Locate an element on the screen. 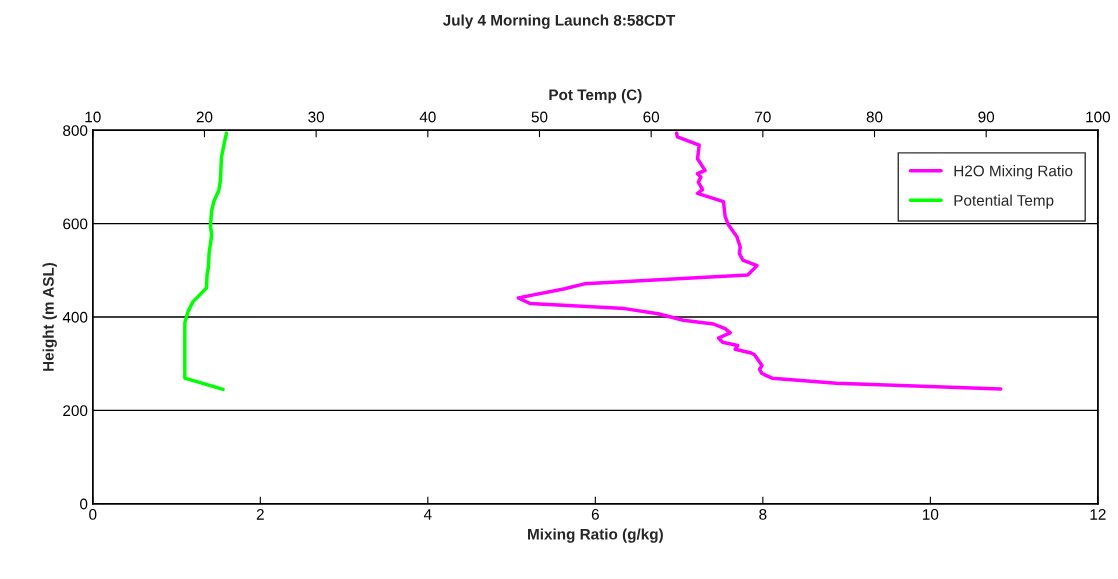 This screenshot has width=1118, height=579. x-axis-title: Mixing Ratio (g/kg) is located at coordinates (595, 535).